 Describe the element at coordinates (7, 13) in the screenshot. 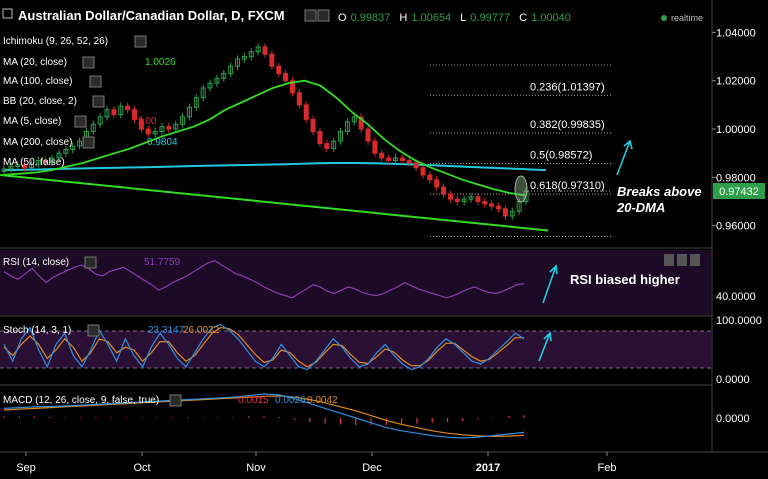

I see `collapse-icon` at that location.